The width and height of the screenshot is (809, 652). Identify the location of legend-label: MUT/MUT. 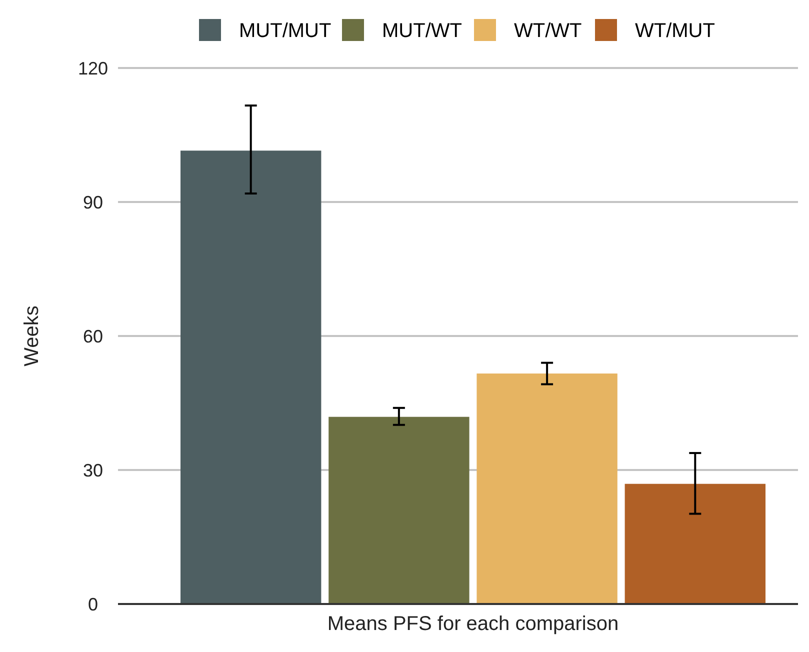
(285, 31).